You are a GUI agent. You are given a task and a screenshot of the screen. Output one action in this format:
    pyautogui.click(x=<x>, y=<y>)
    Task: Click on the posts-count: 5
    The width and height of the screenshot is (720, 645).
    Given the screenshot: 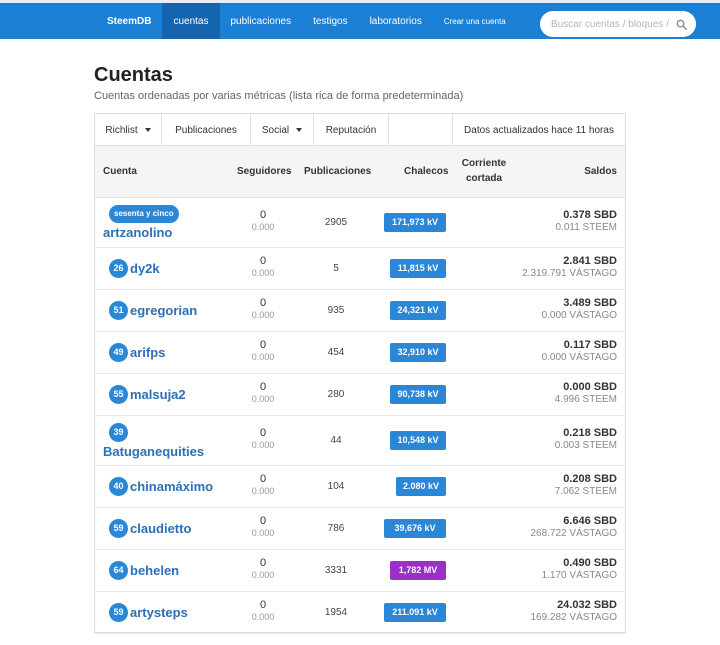 What is the action you would take?
    pyautogui.click(x=336, y=268)
    